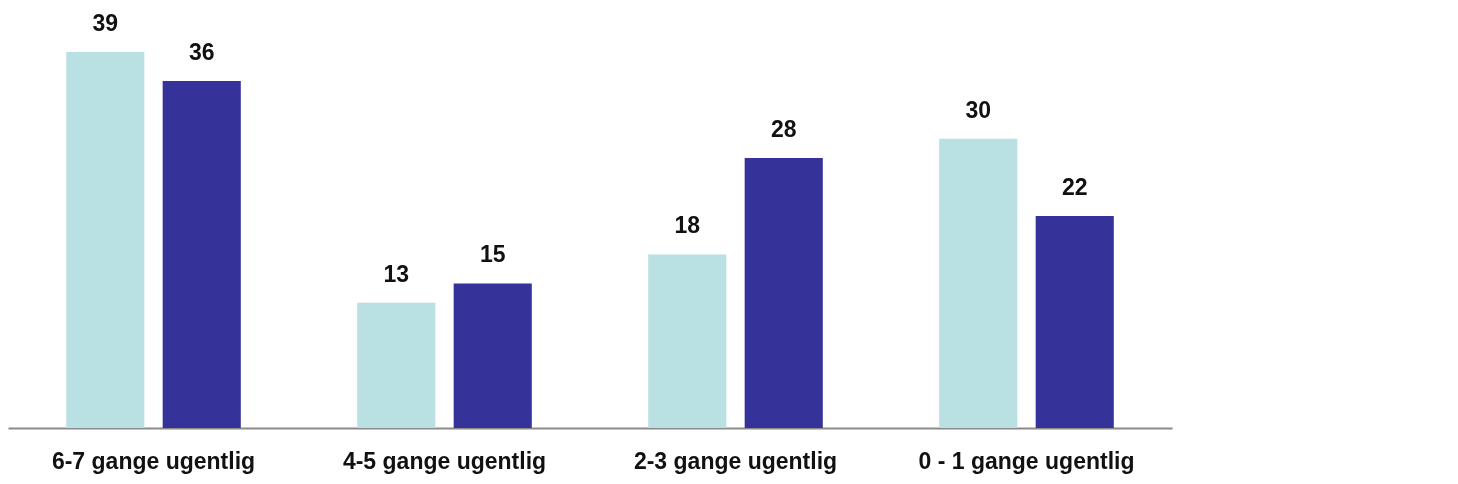 The width and height of the screenshot is (1458, 484). What do you see at coordinates (105, 23) in the screenshot?
I see `data-label: 39` at bounding box center [105, 23].